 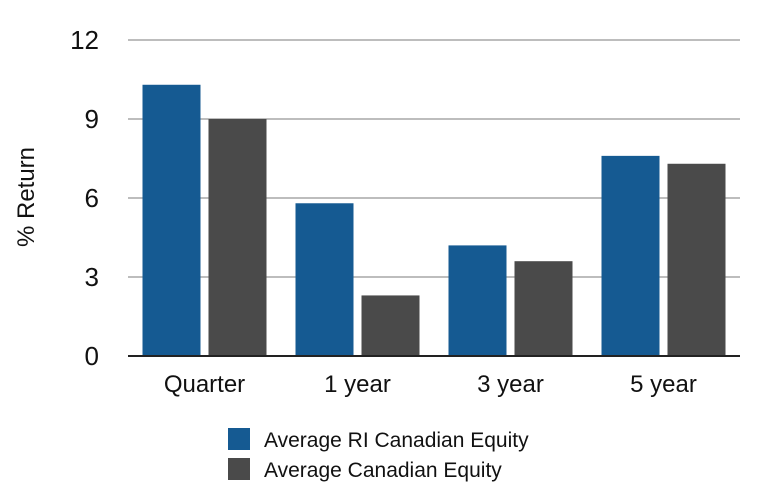 What do you see at coordinates (204, 384) in the screenshot?
I see `x-category-label: Quarter` at bounding box center [204, 384].